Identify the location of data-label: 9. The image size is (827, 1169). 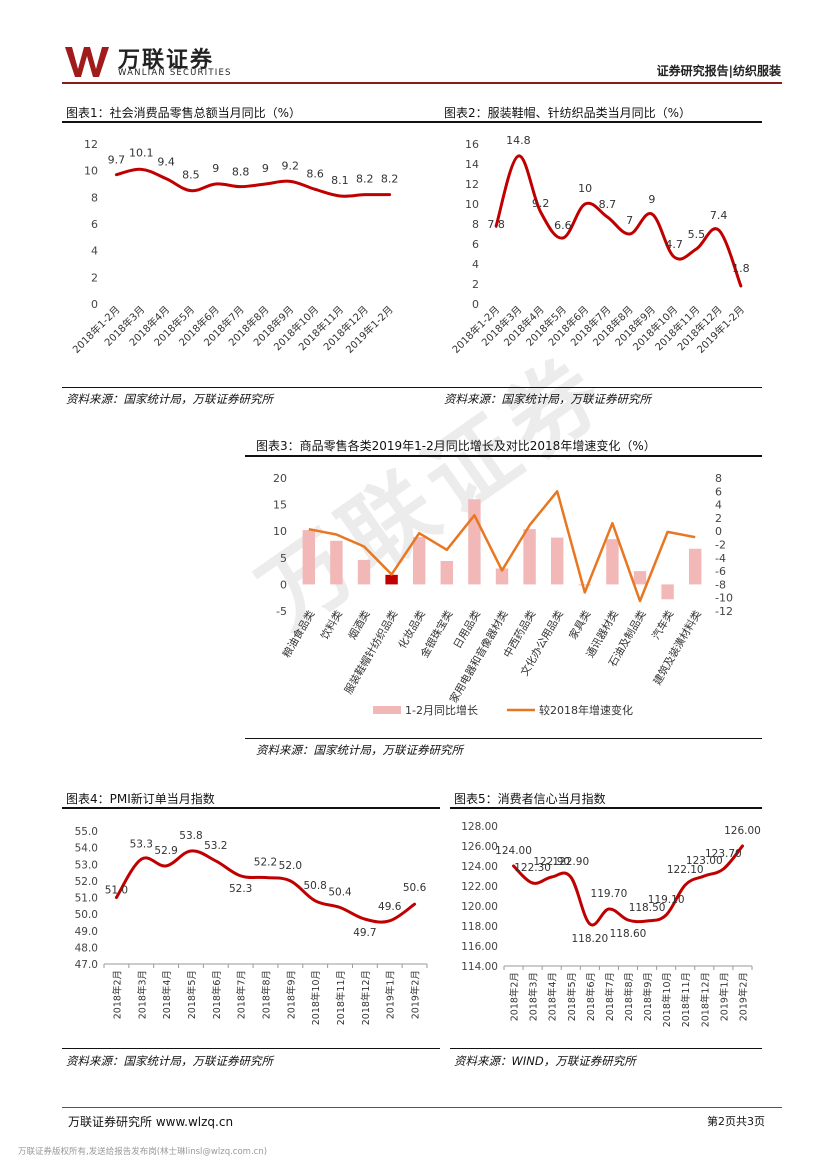
(651, 199).